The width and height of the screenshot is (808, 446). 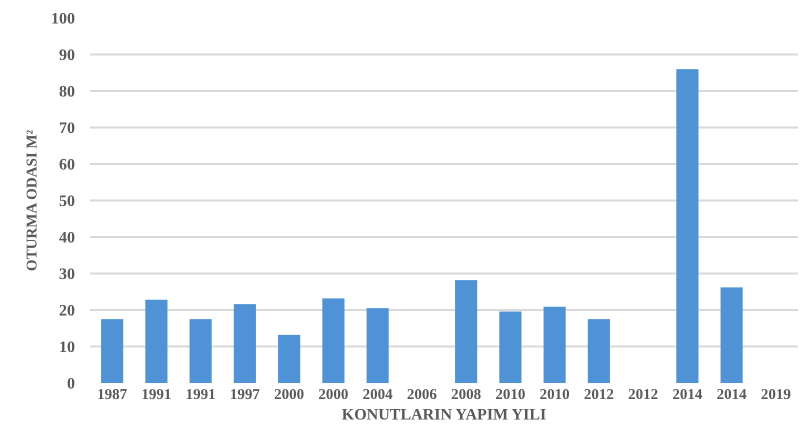 What do you see at coordinates (378, 395) in the screenshot?
I see `x-tick-label: 2004` at bounding box center [378, 395].